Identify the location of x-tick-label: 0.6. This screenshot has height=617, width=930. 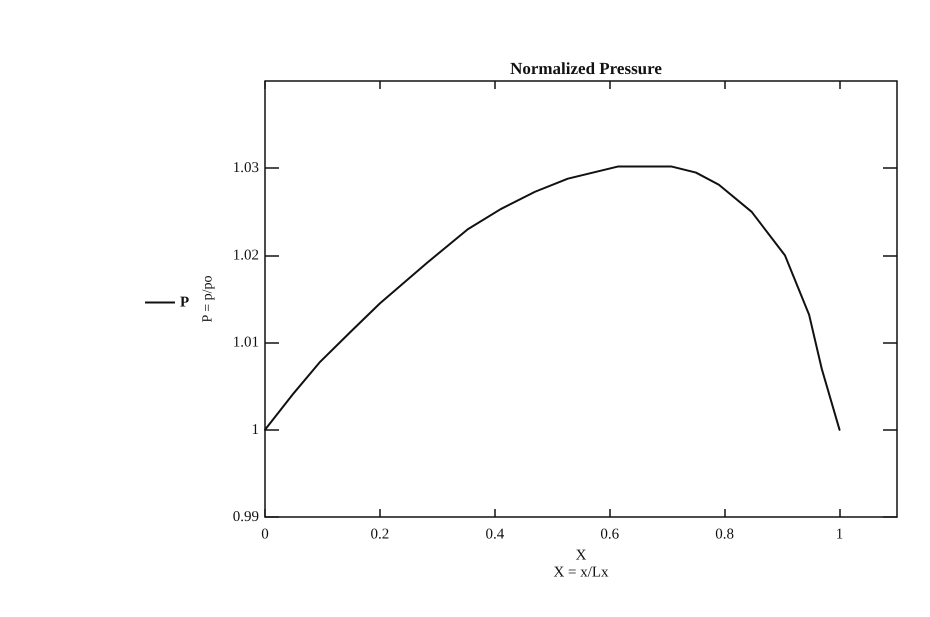
(610, 534).